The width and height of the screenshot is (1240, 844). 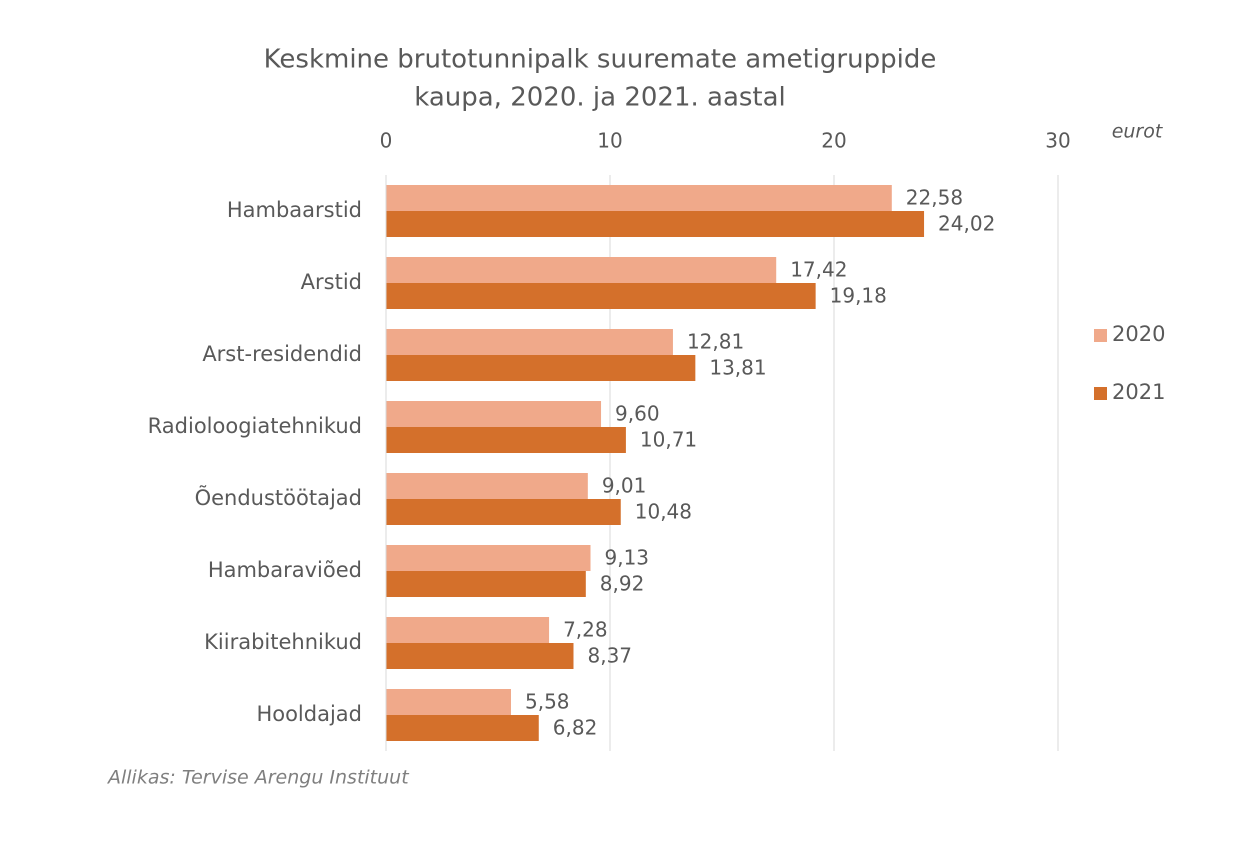 I want to click on y-tick-label: Hooldajad, so click(x=309, y=714).